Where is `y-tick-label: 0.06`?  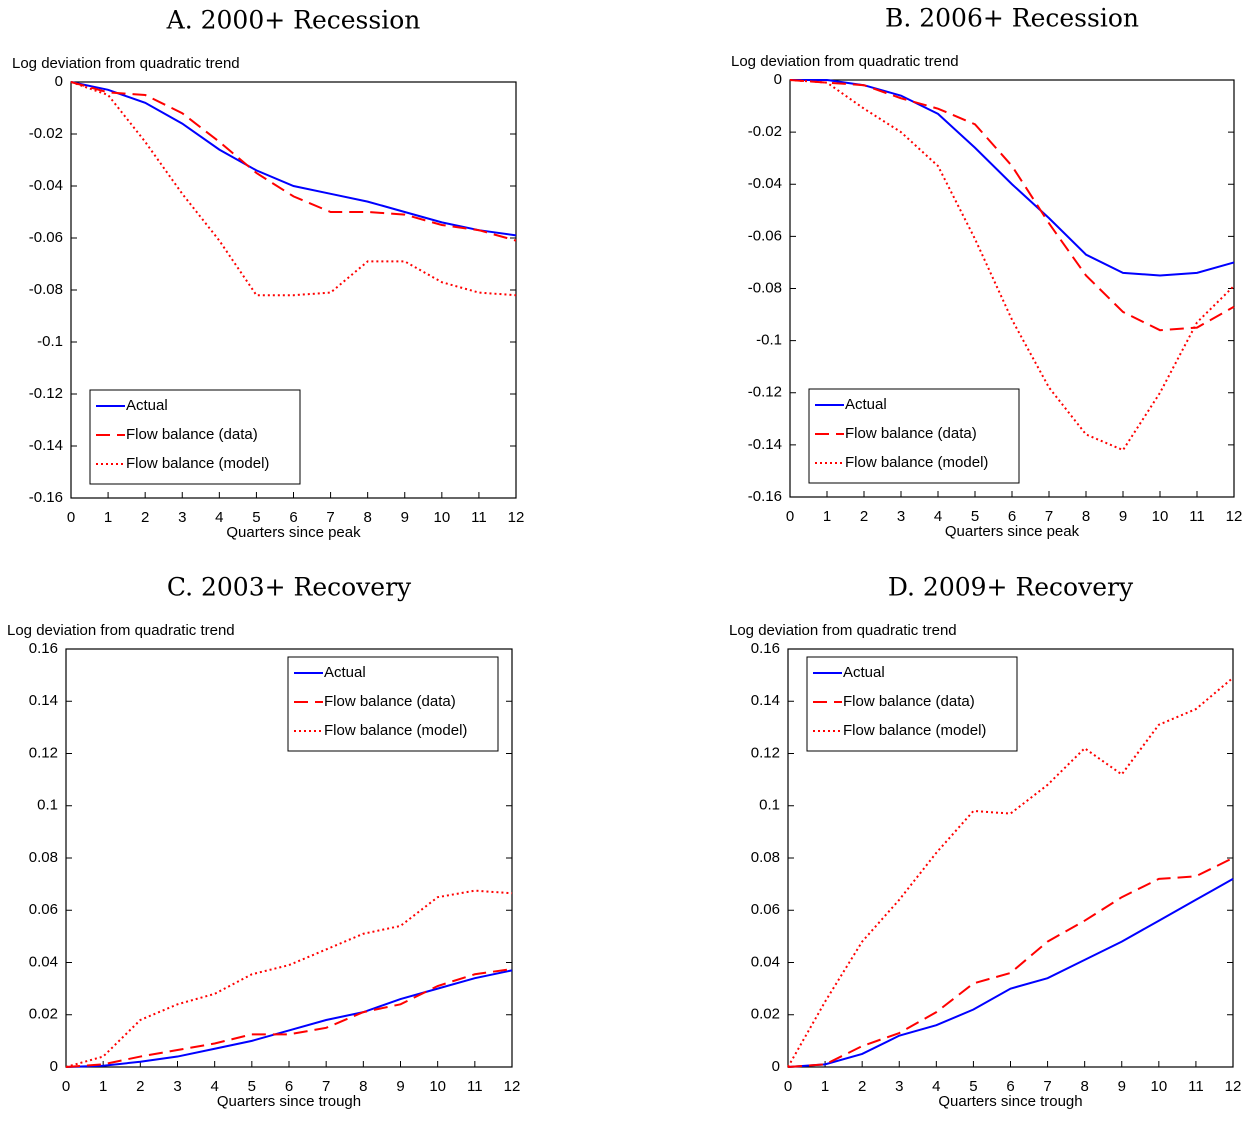
y-tick-label: 0.06 is located at coordinates (43, 909).